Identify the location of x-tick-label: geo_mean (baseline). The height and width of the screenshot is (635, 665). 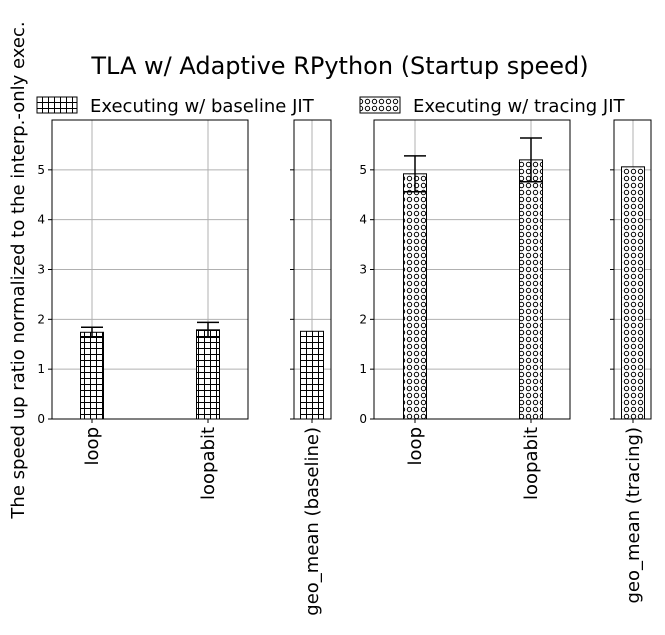
(312, 521).